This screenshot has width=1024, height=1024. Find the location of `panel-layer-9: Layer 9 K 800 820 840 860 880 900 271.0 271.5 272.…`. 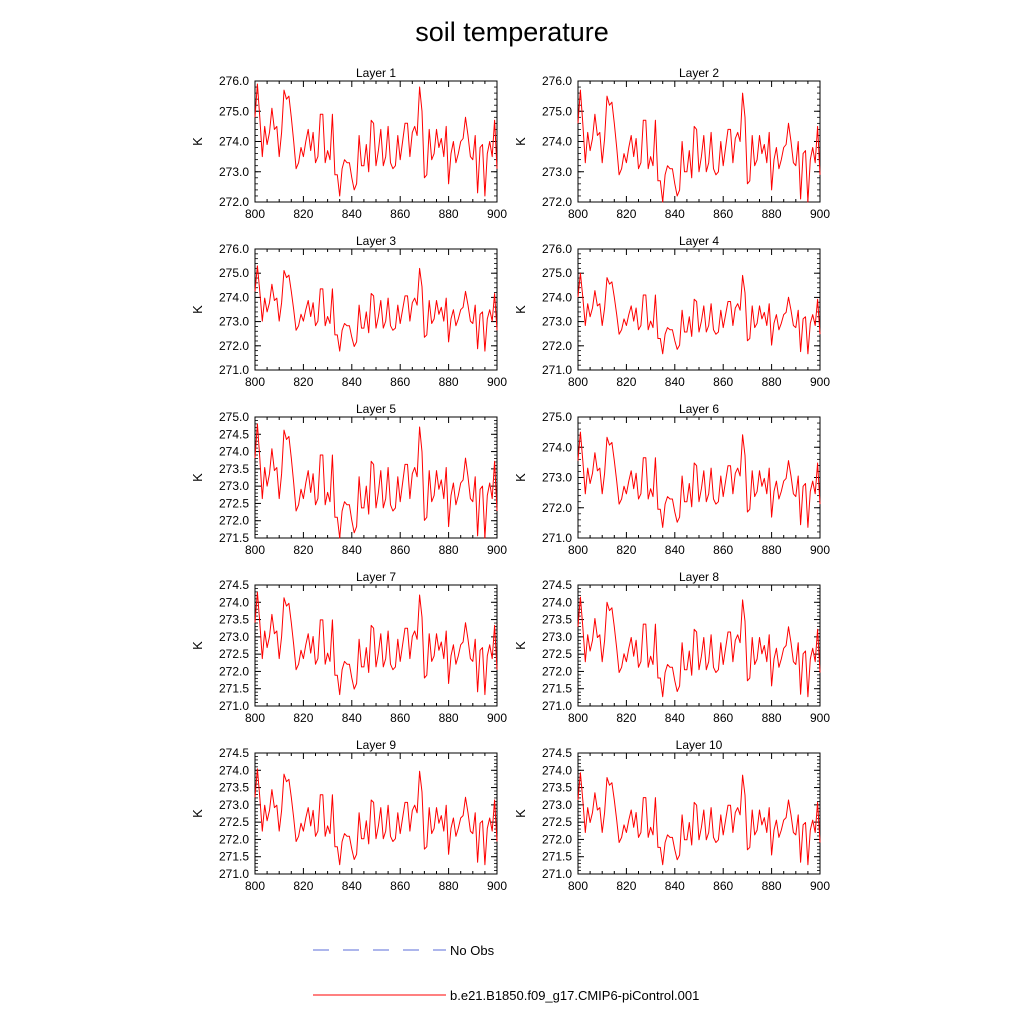

panel-layer-9: Layer 9 K 800 820 840 860 880 900 271.0 271.5 272.… is located at coordinates (348, 815).